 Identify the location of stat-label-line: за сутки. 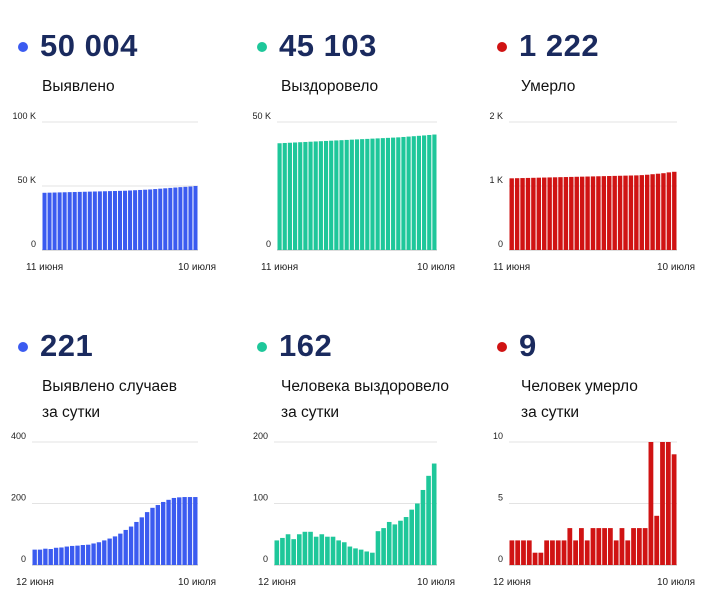
(71, 412).